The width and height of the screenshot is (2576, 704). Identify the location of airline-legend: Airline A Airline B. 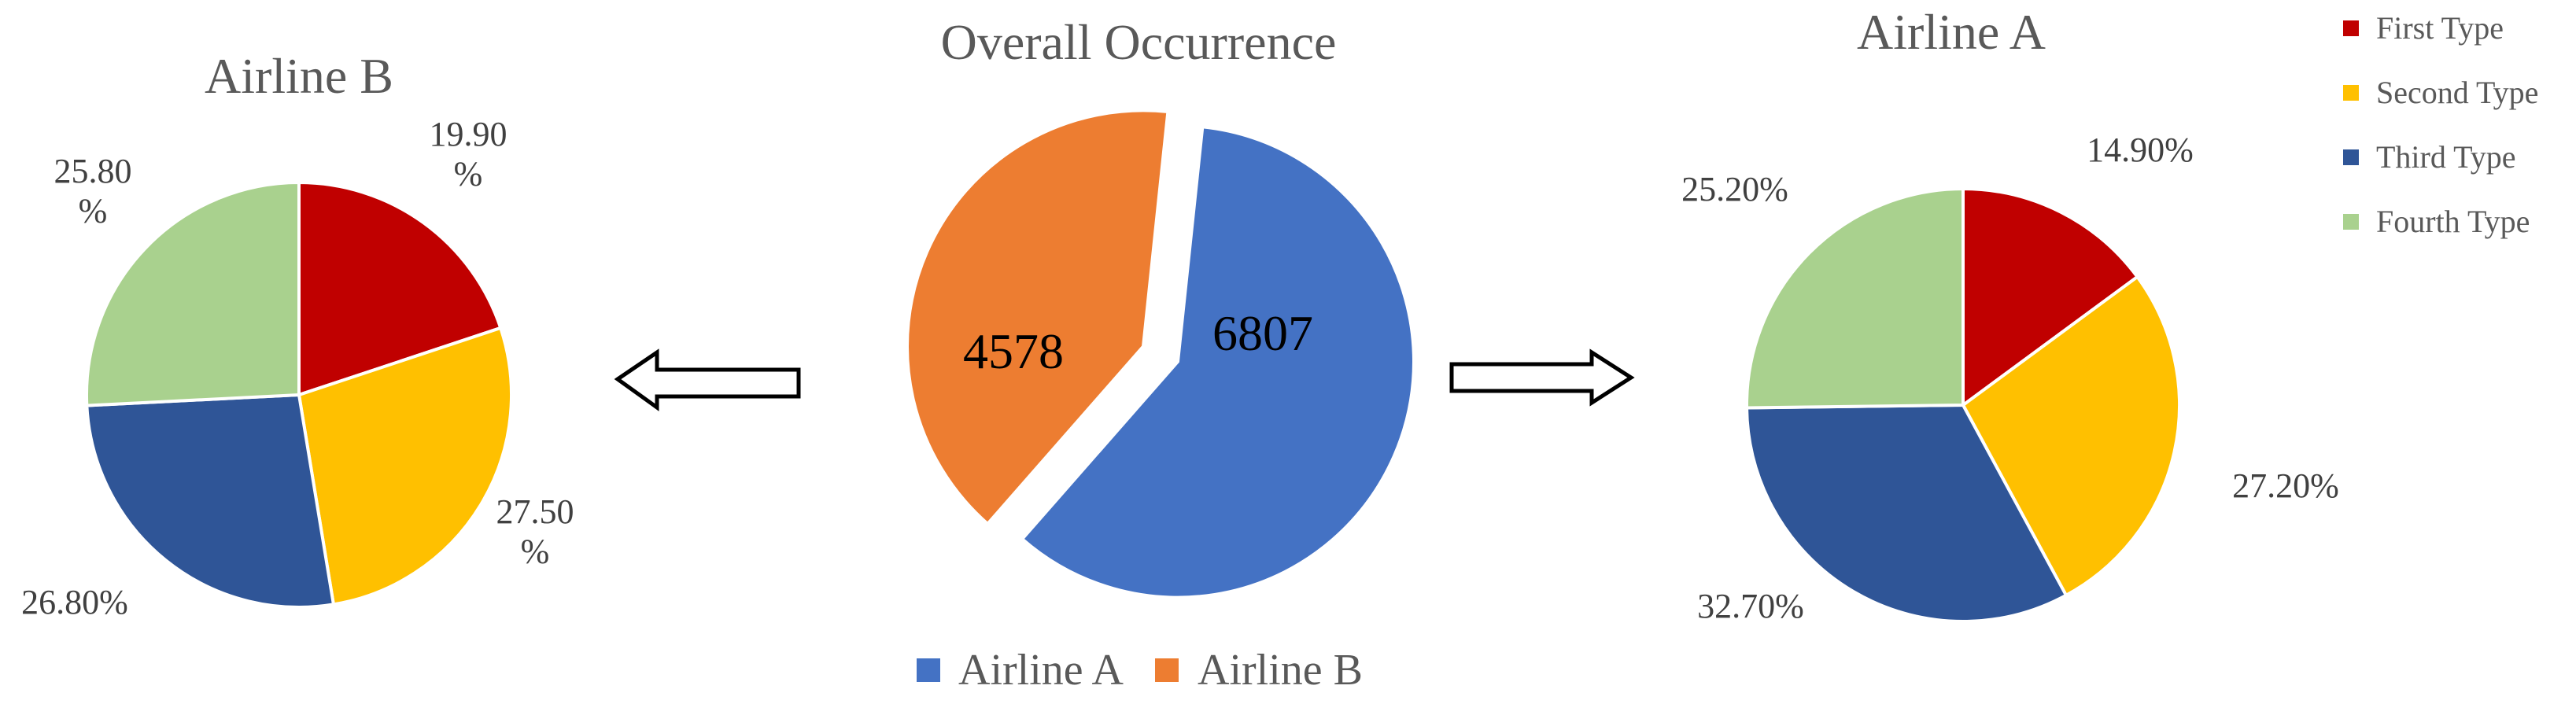
(1140, 670).